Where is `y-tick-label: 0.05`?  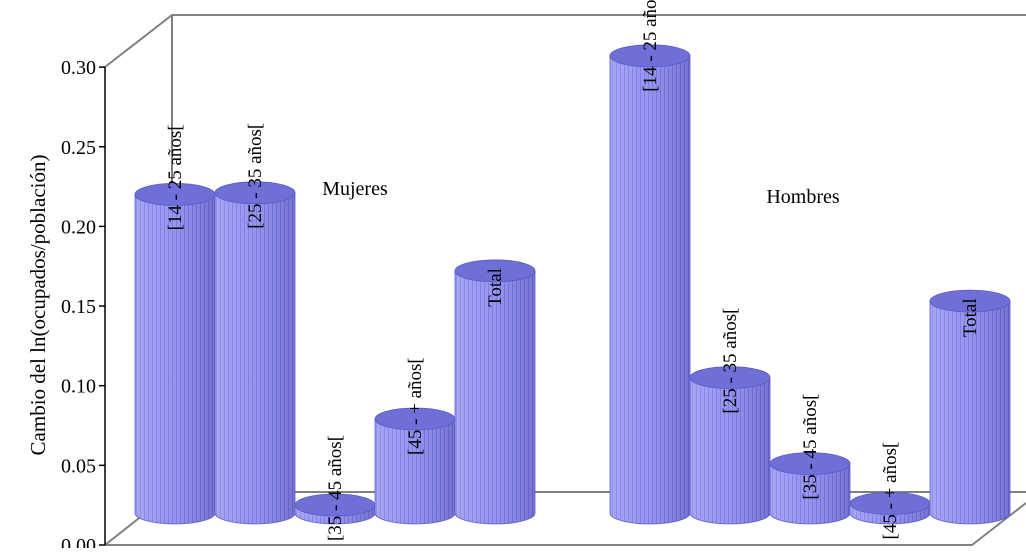 y-tick-label: 0.05 is located at coordinates (78, 466).